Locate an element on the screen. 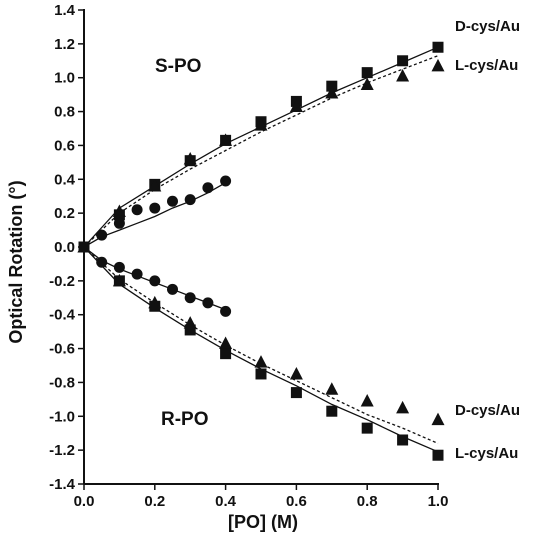 The width and height of the screenshot is (533, 544). y-tick-label: 1.2 is located at coordinates (64, 44).